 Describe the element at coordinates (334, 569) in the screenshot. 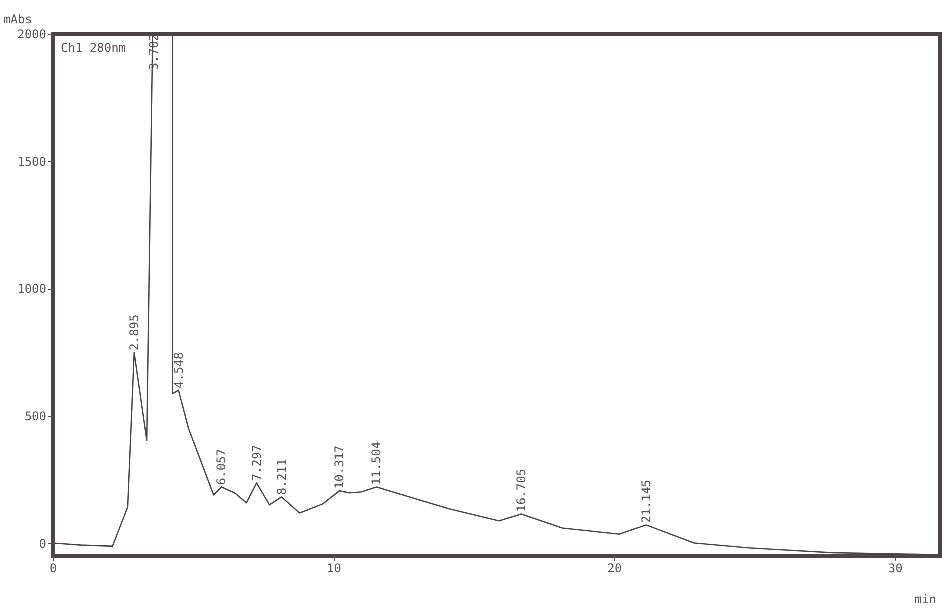

I see `x-tick-label: 10` at that location.